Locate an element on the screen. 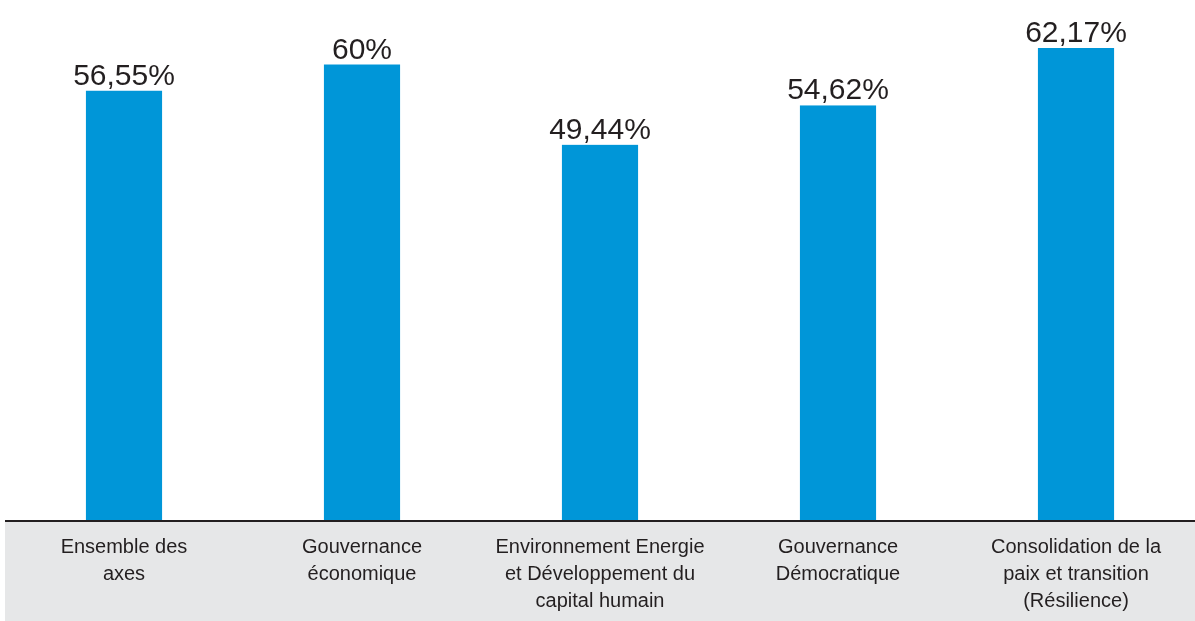  x-tick-label: Ensemble des axes is located at coordinates (124, 559).